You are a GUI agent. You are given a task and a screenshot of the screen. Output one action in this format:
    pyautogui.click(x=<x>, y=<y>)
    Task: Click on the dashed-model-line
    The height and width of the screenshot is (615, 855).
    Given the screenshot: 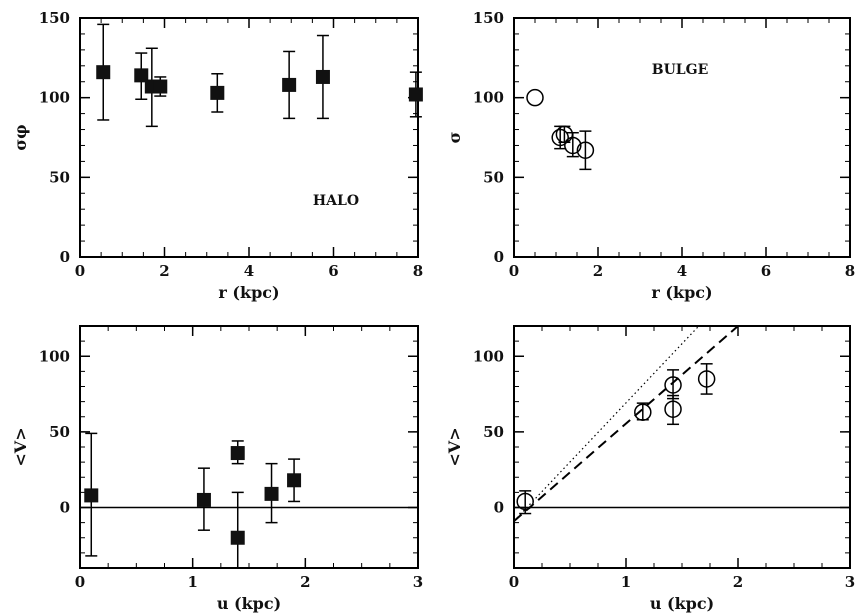 What is the action you would take?
    pyautogui.click(x=626, y=424)
    